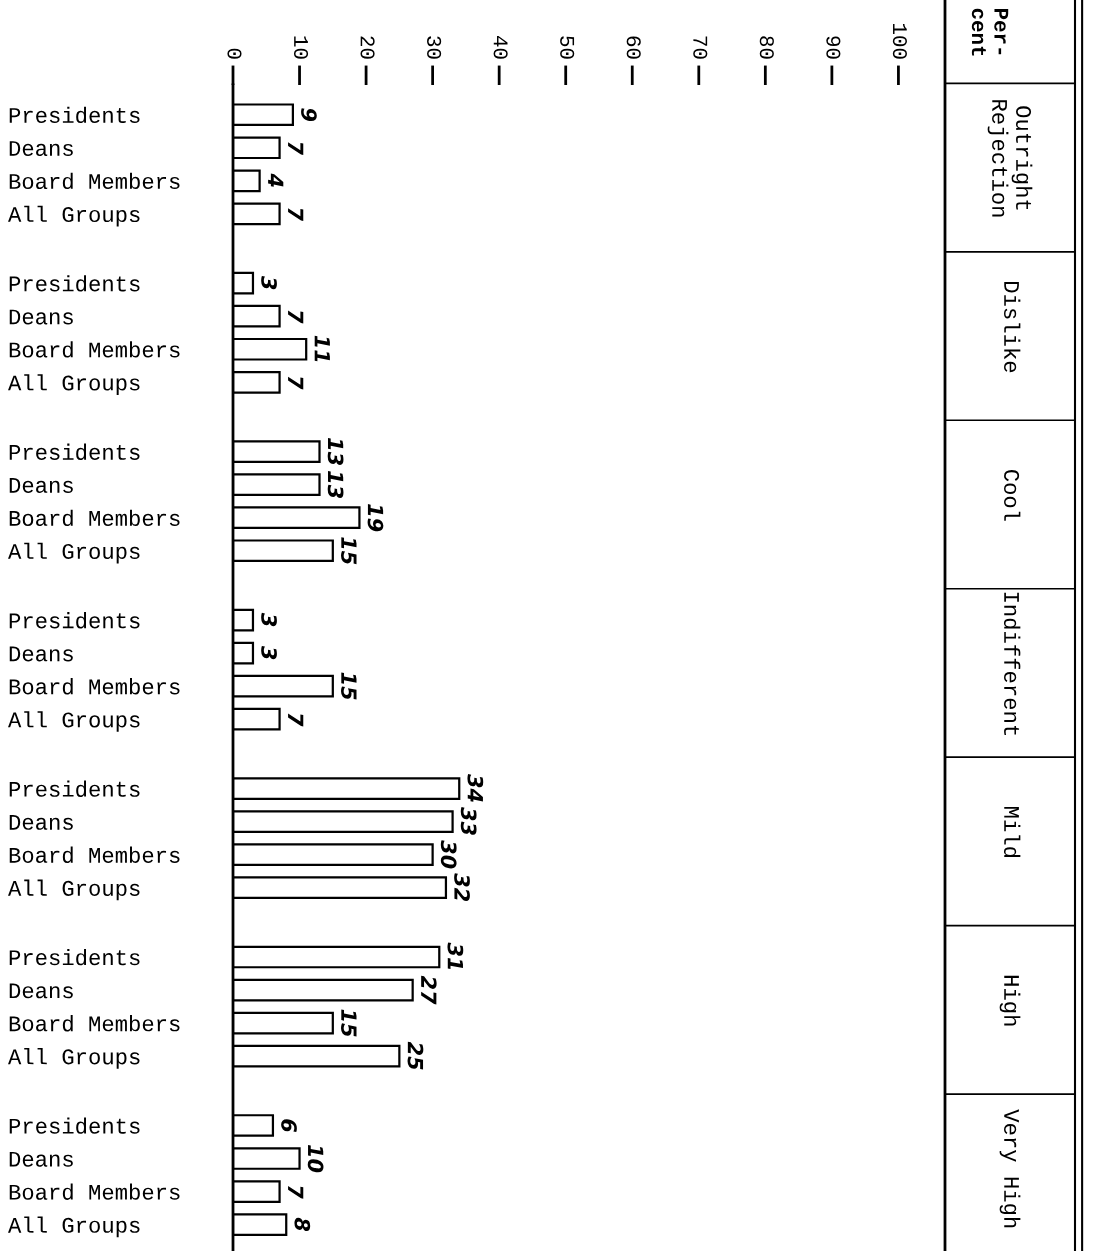 Image resolution: width=1094 pixels, height=1251 pixels. Describe the element at coordinates (468, 821) in the screenshot. I see `data-label: 33` at that location.